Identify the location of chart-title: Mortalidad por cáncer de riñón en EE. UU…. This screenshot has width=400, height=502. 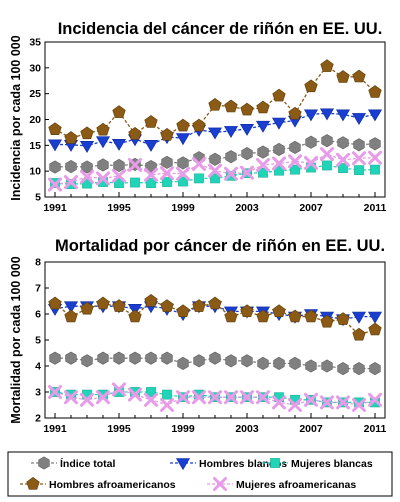
(220, 246).